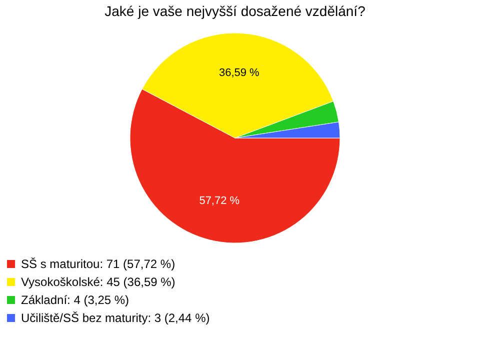  I want to click on data-label: 57,72 %, so click(219, 201).